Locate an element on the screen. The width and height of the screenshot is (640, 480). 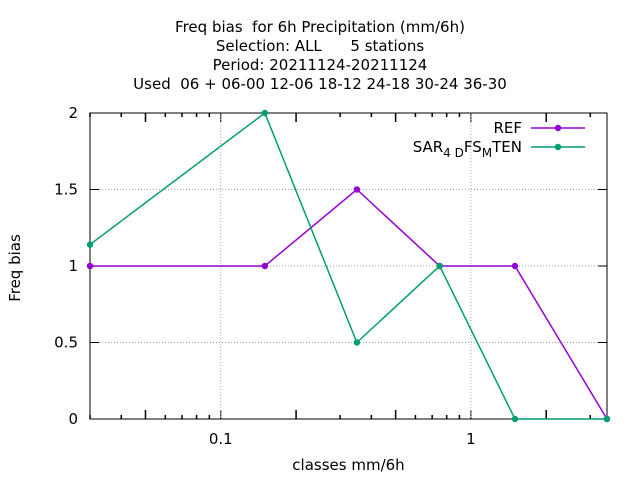
y-tick-label: 1 is located at coordinates (73, 266).